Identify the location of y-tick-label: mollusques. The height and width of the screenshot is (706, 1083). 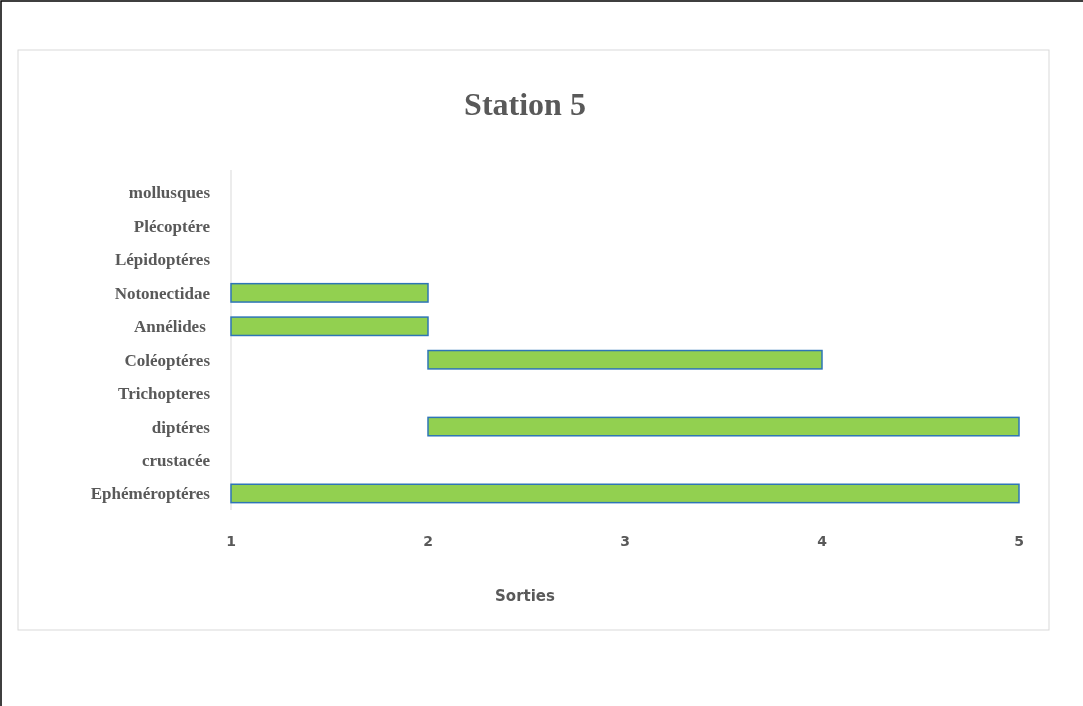
(169, 193).